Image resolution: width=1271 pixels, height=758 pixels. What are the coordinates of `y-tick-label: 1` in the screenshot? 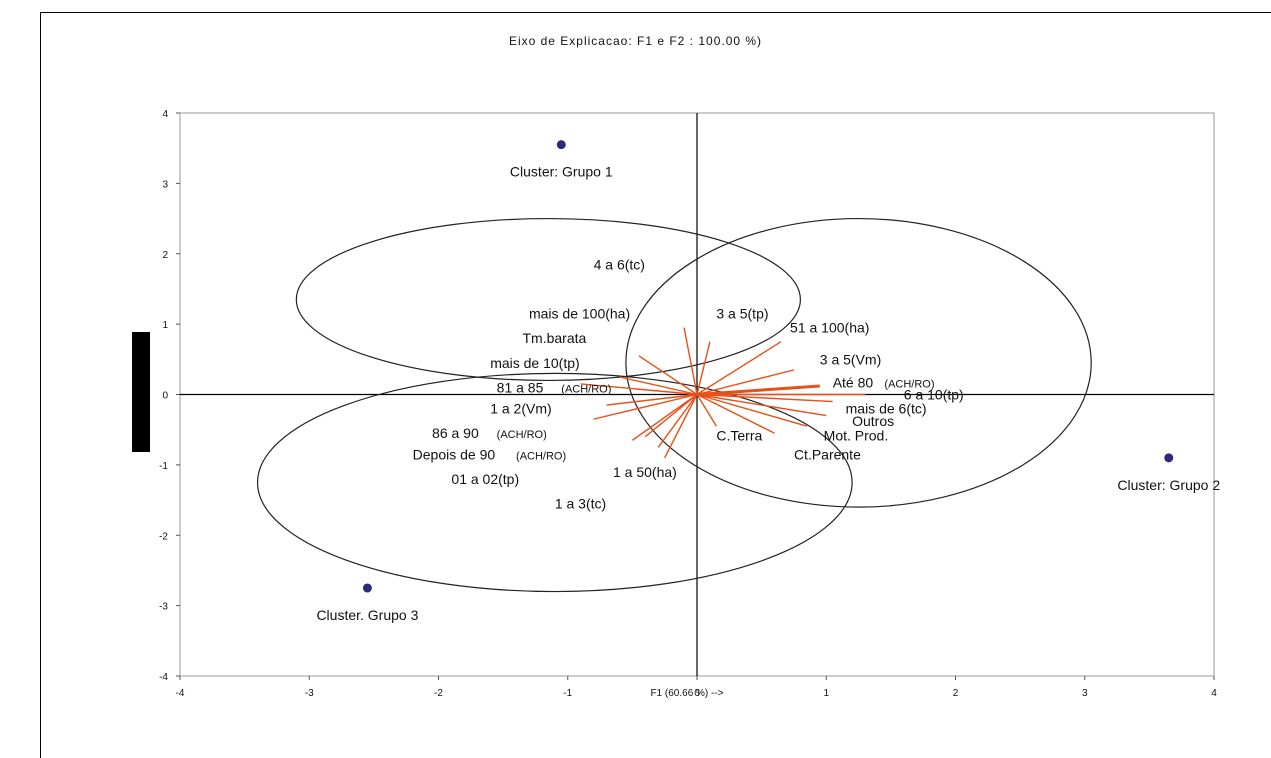 It's located at (165, 325).